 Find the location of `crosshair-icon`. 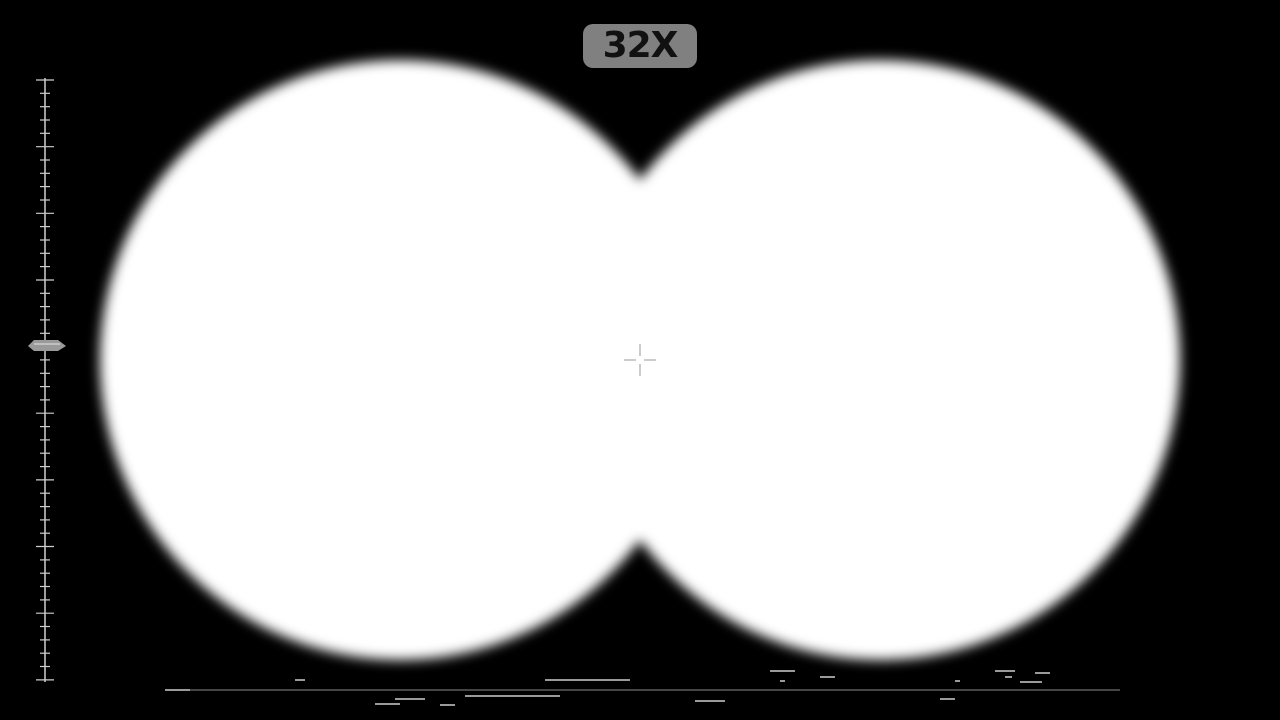

crosshair-icon is located at coordinates (640, 360).